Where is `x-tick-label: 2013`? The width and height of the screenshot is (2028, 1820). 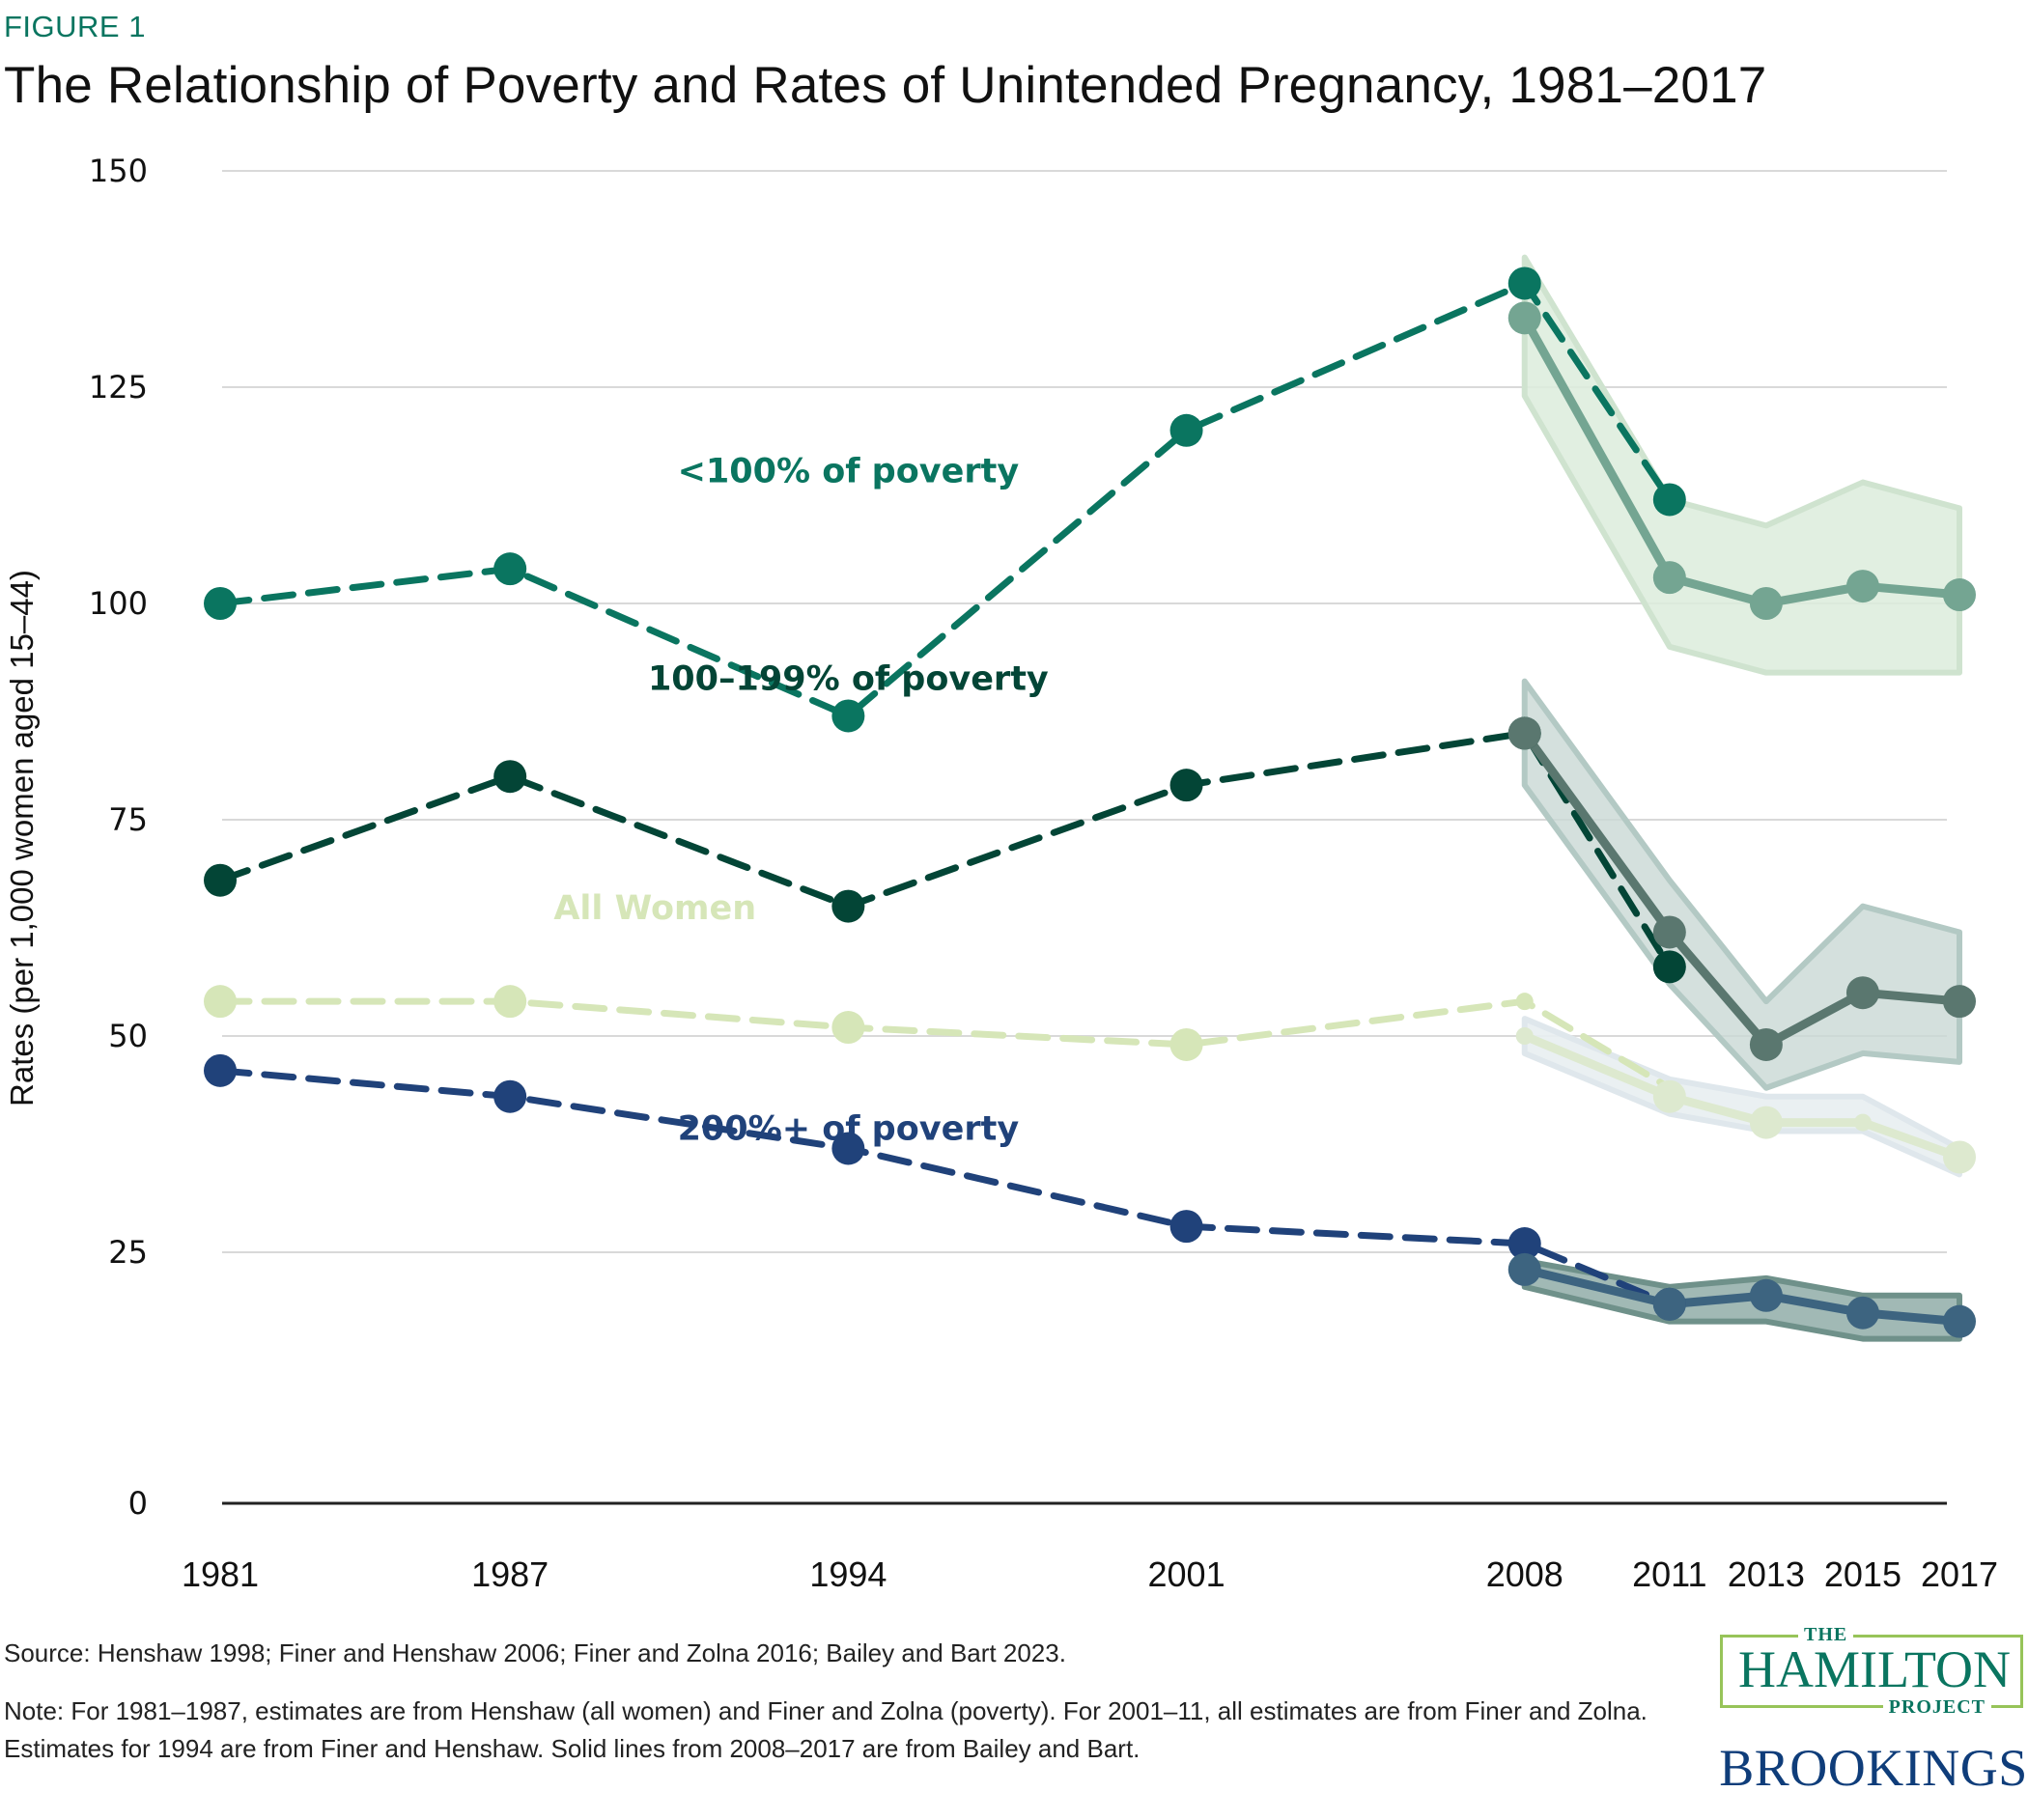
x-tick-label: 2013 is located at coordinates (1766, 1574).